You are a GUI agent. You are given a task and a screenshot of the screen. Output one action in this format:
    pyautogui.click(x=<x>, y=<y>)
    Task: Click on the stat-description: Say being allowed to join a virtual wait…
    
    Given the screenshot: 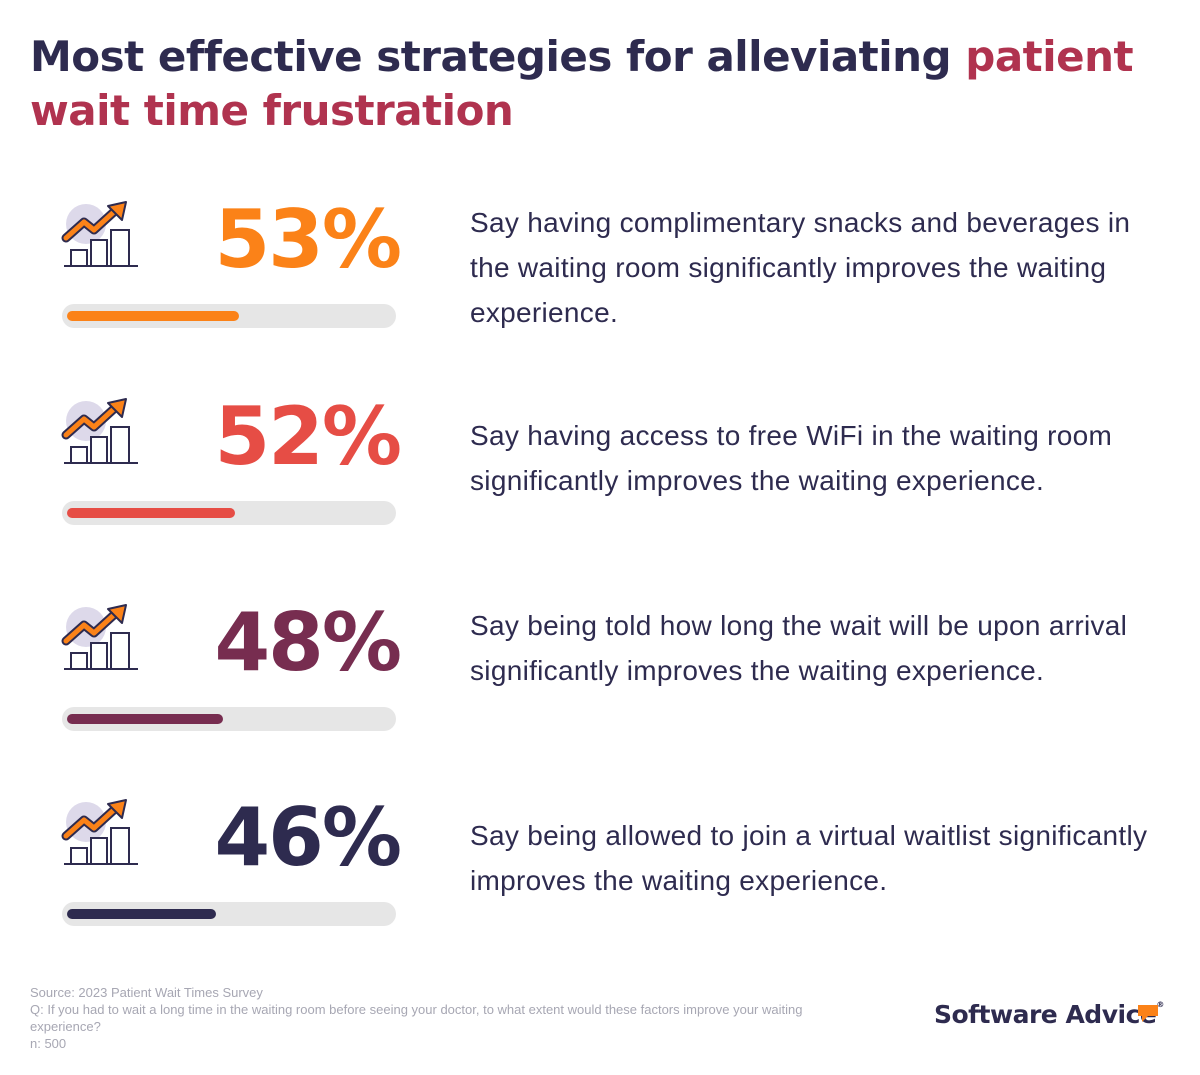 What is the action you would take?
    pyautogui.click(x=809, y=858)
    